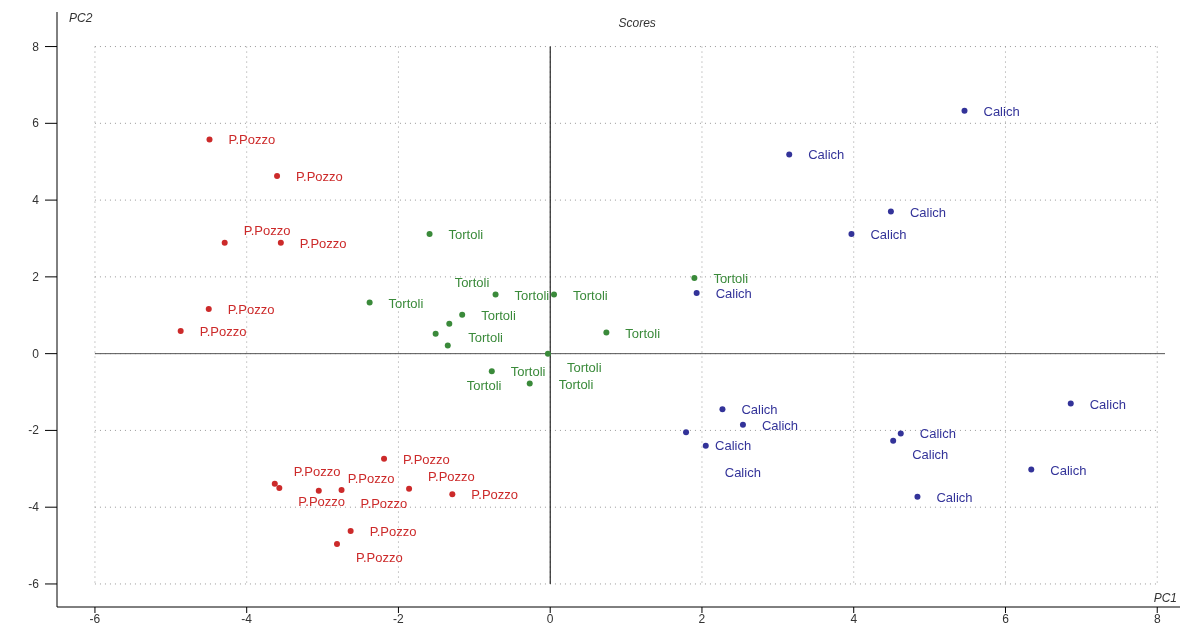 Image resolution: width=1192 pixels, height=629 pixels. I want to click on x-tick-label: -4, so click(247, 619).